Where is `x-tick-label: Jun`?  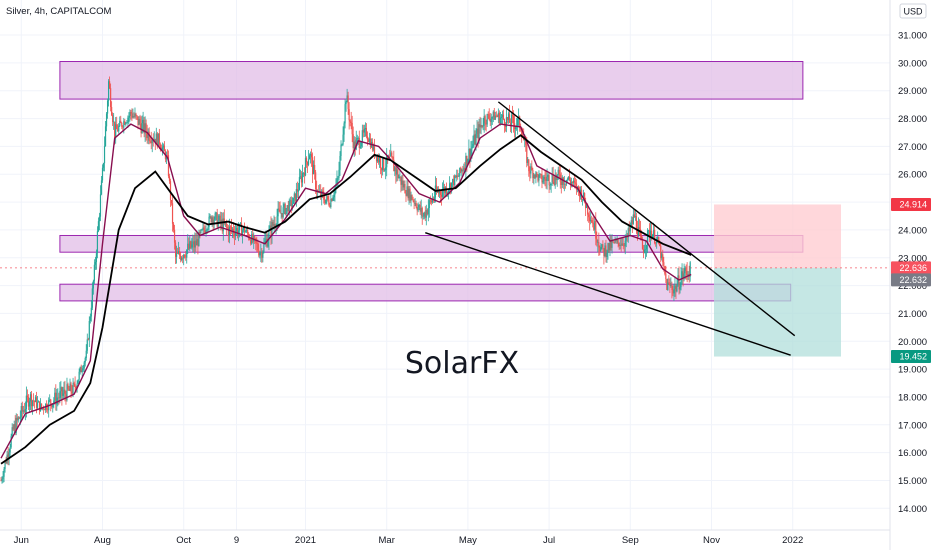
x-tick-label: Jun is located at coordinates (21, 540).